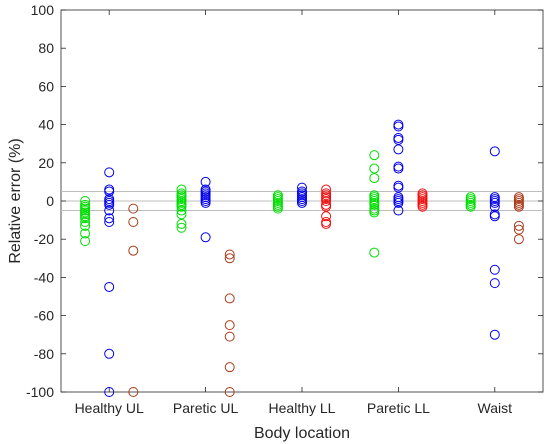 The image size is (550, 444). What do you see at coordinates (44, 277) in the screenshot?
I see `y-tick-label: -40` at bounding box center [44, 277].